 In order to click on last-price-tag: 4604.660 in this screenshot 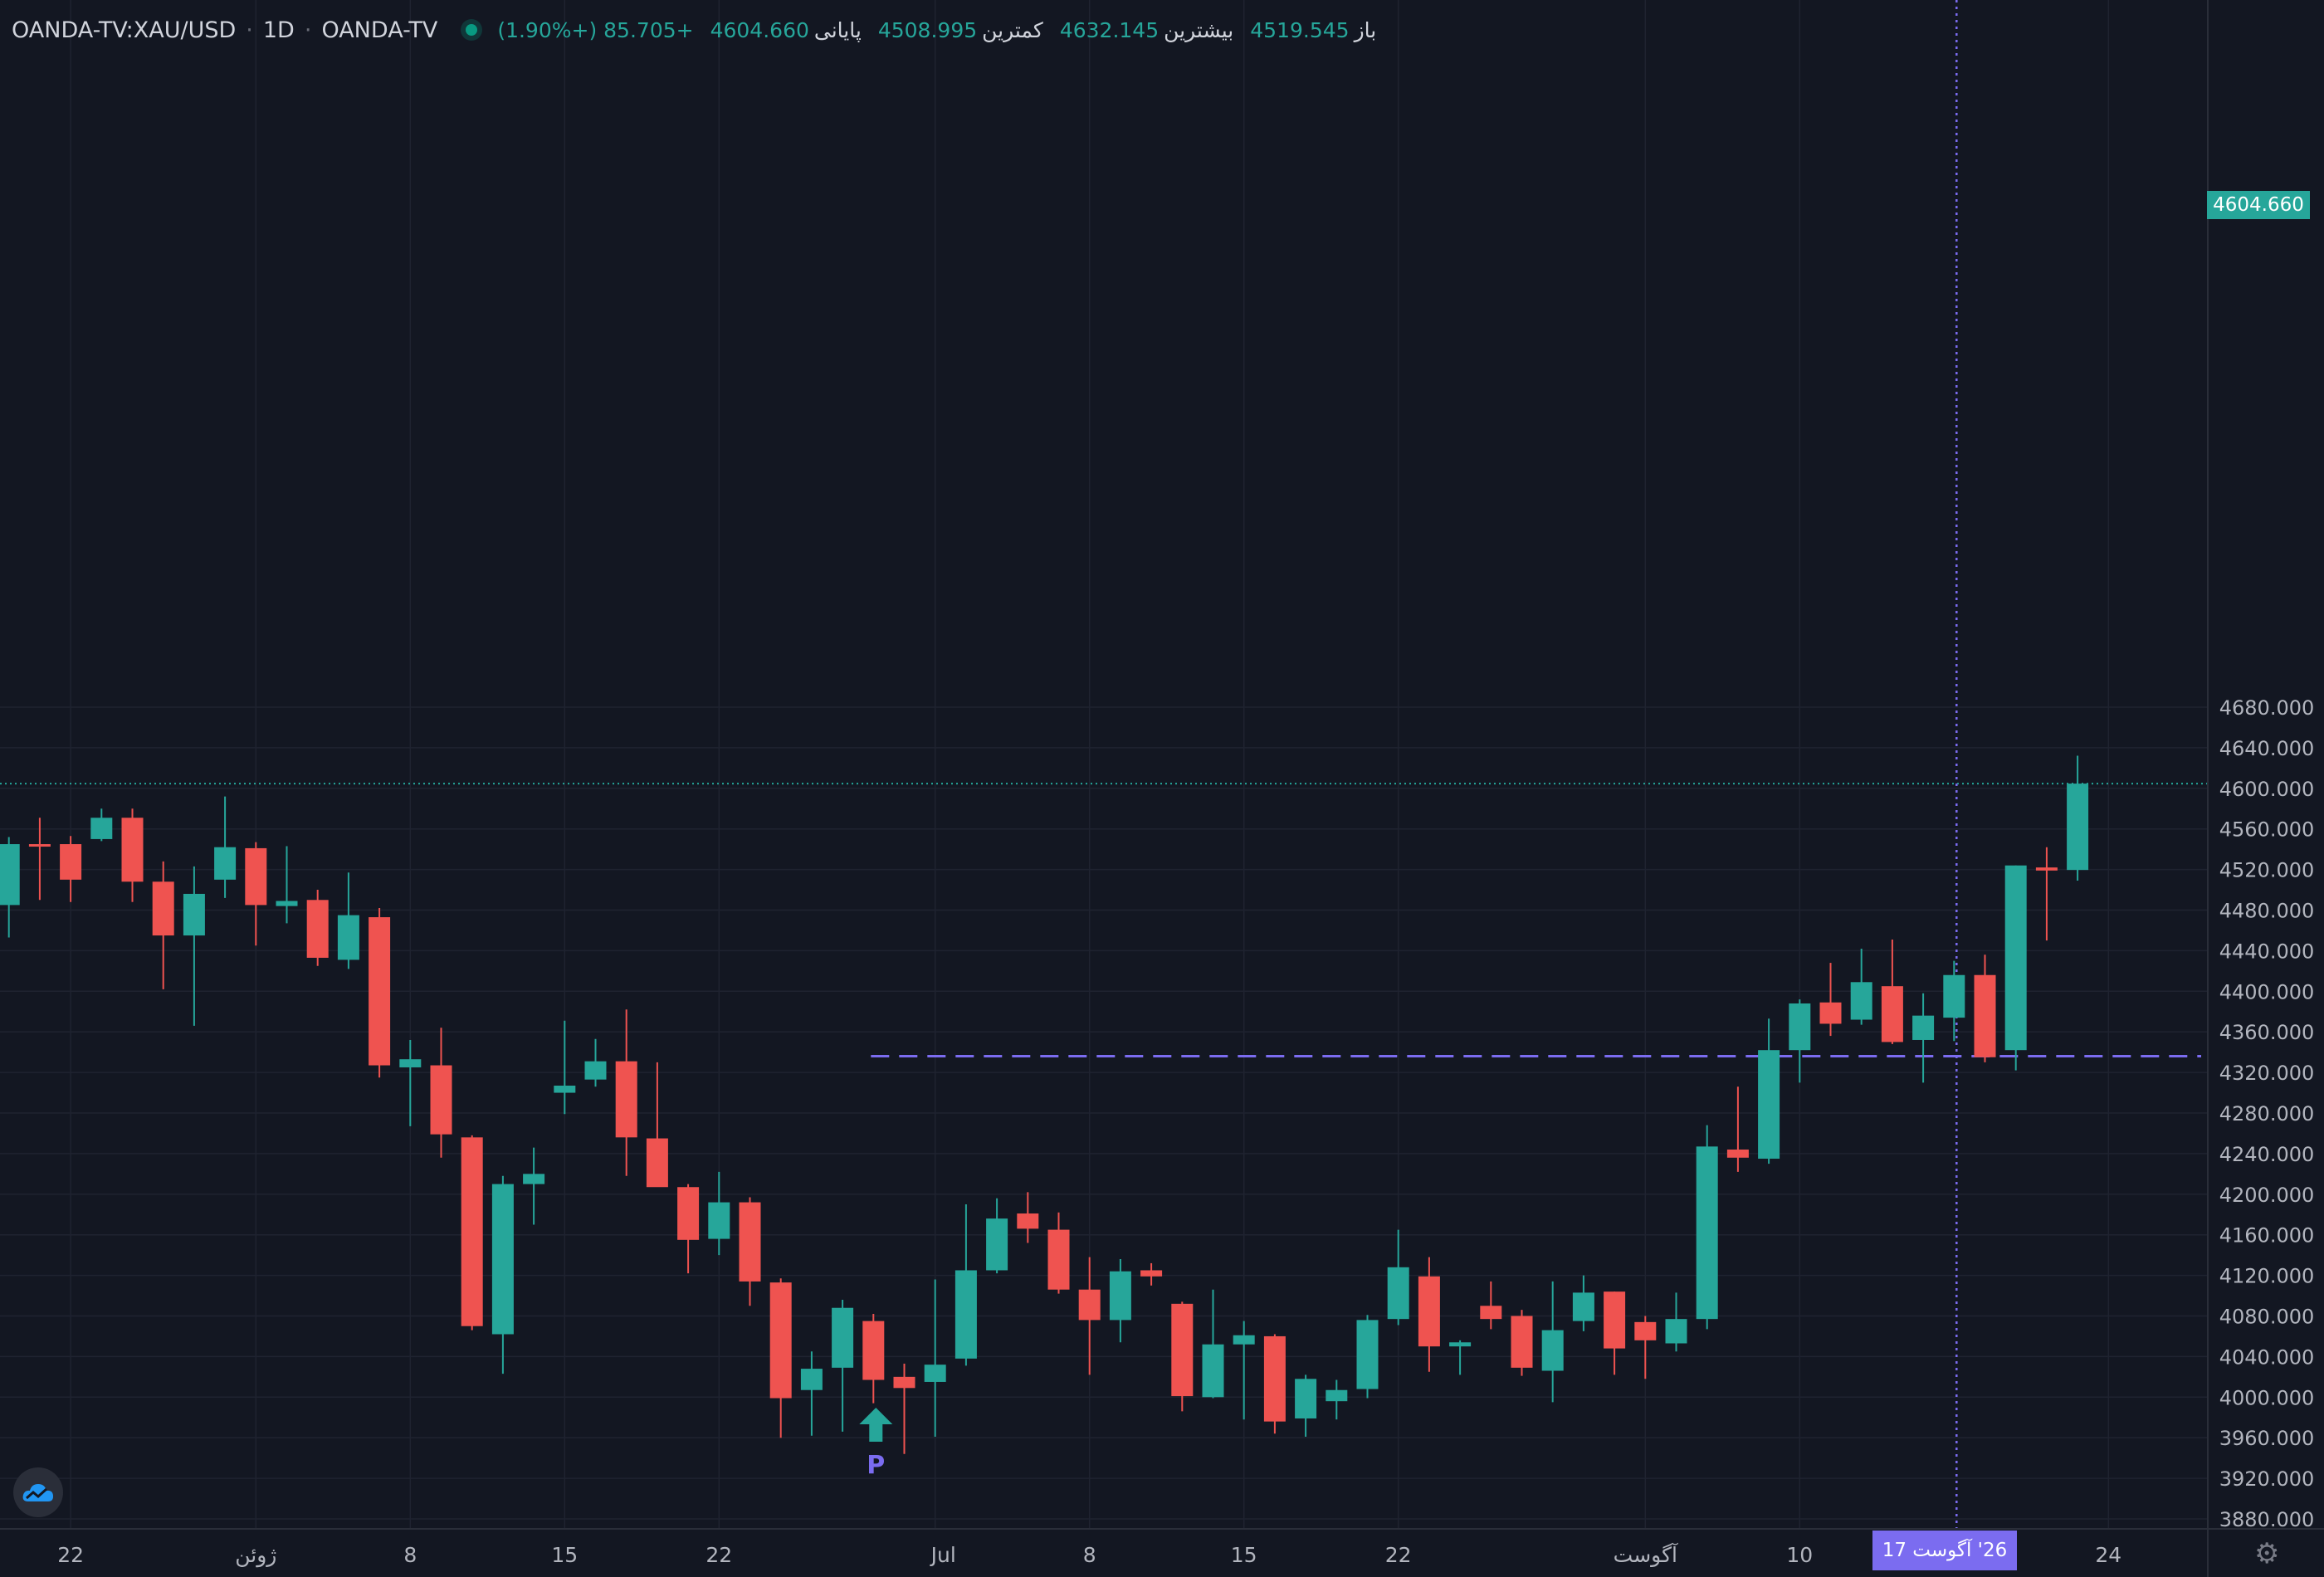, I will do `click(2258, 205)`.